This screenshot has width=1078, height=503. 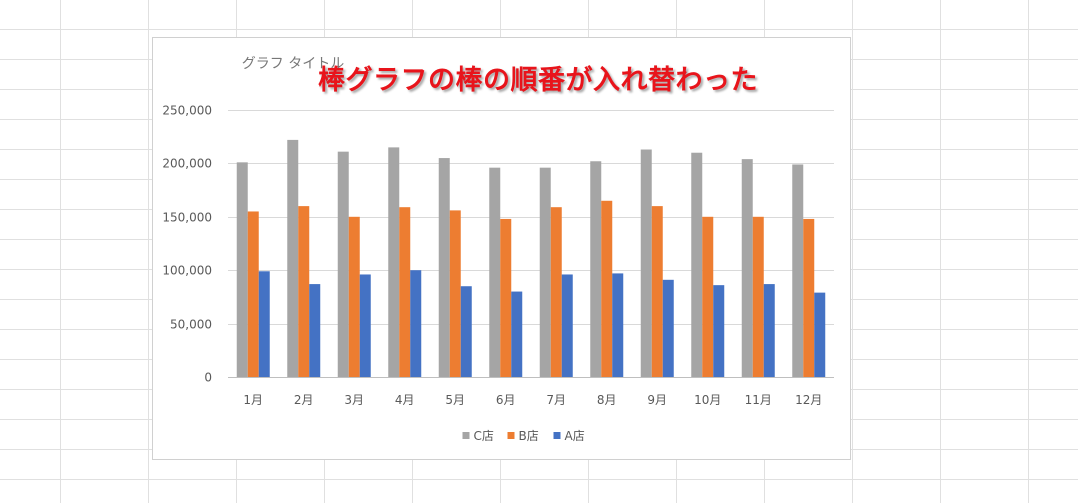 I want to click on chart-title: グラフ タイトル, so click(x=293, y=64).